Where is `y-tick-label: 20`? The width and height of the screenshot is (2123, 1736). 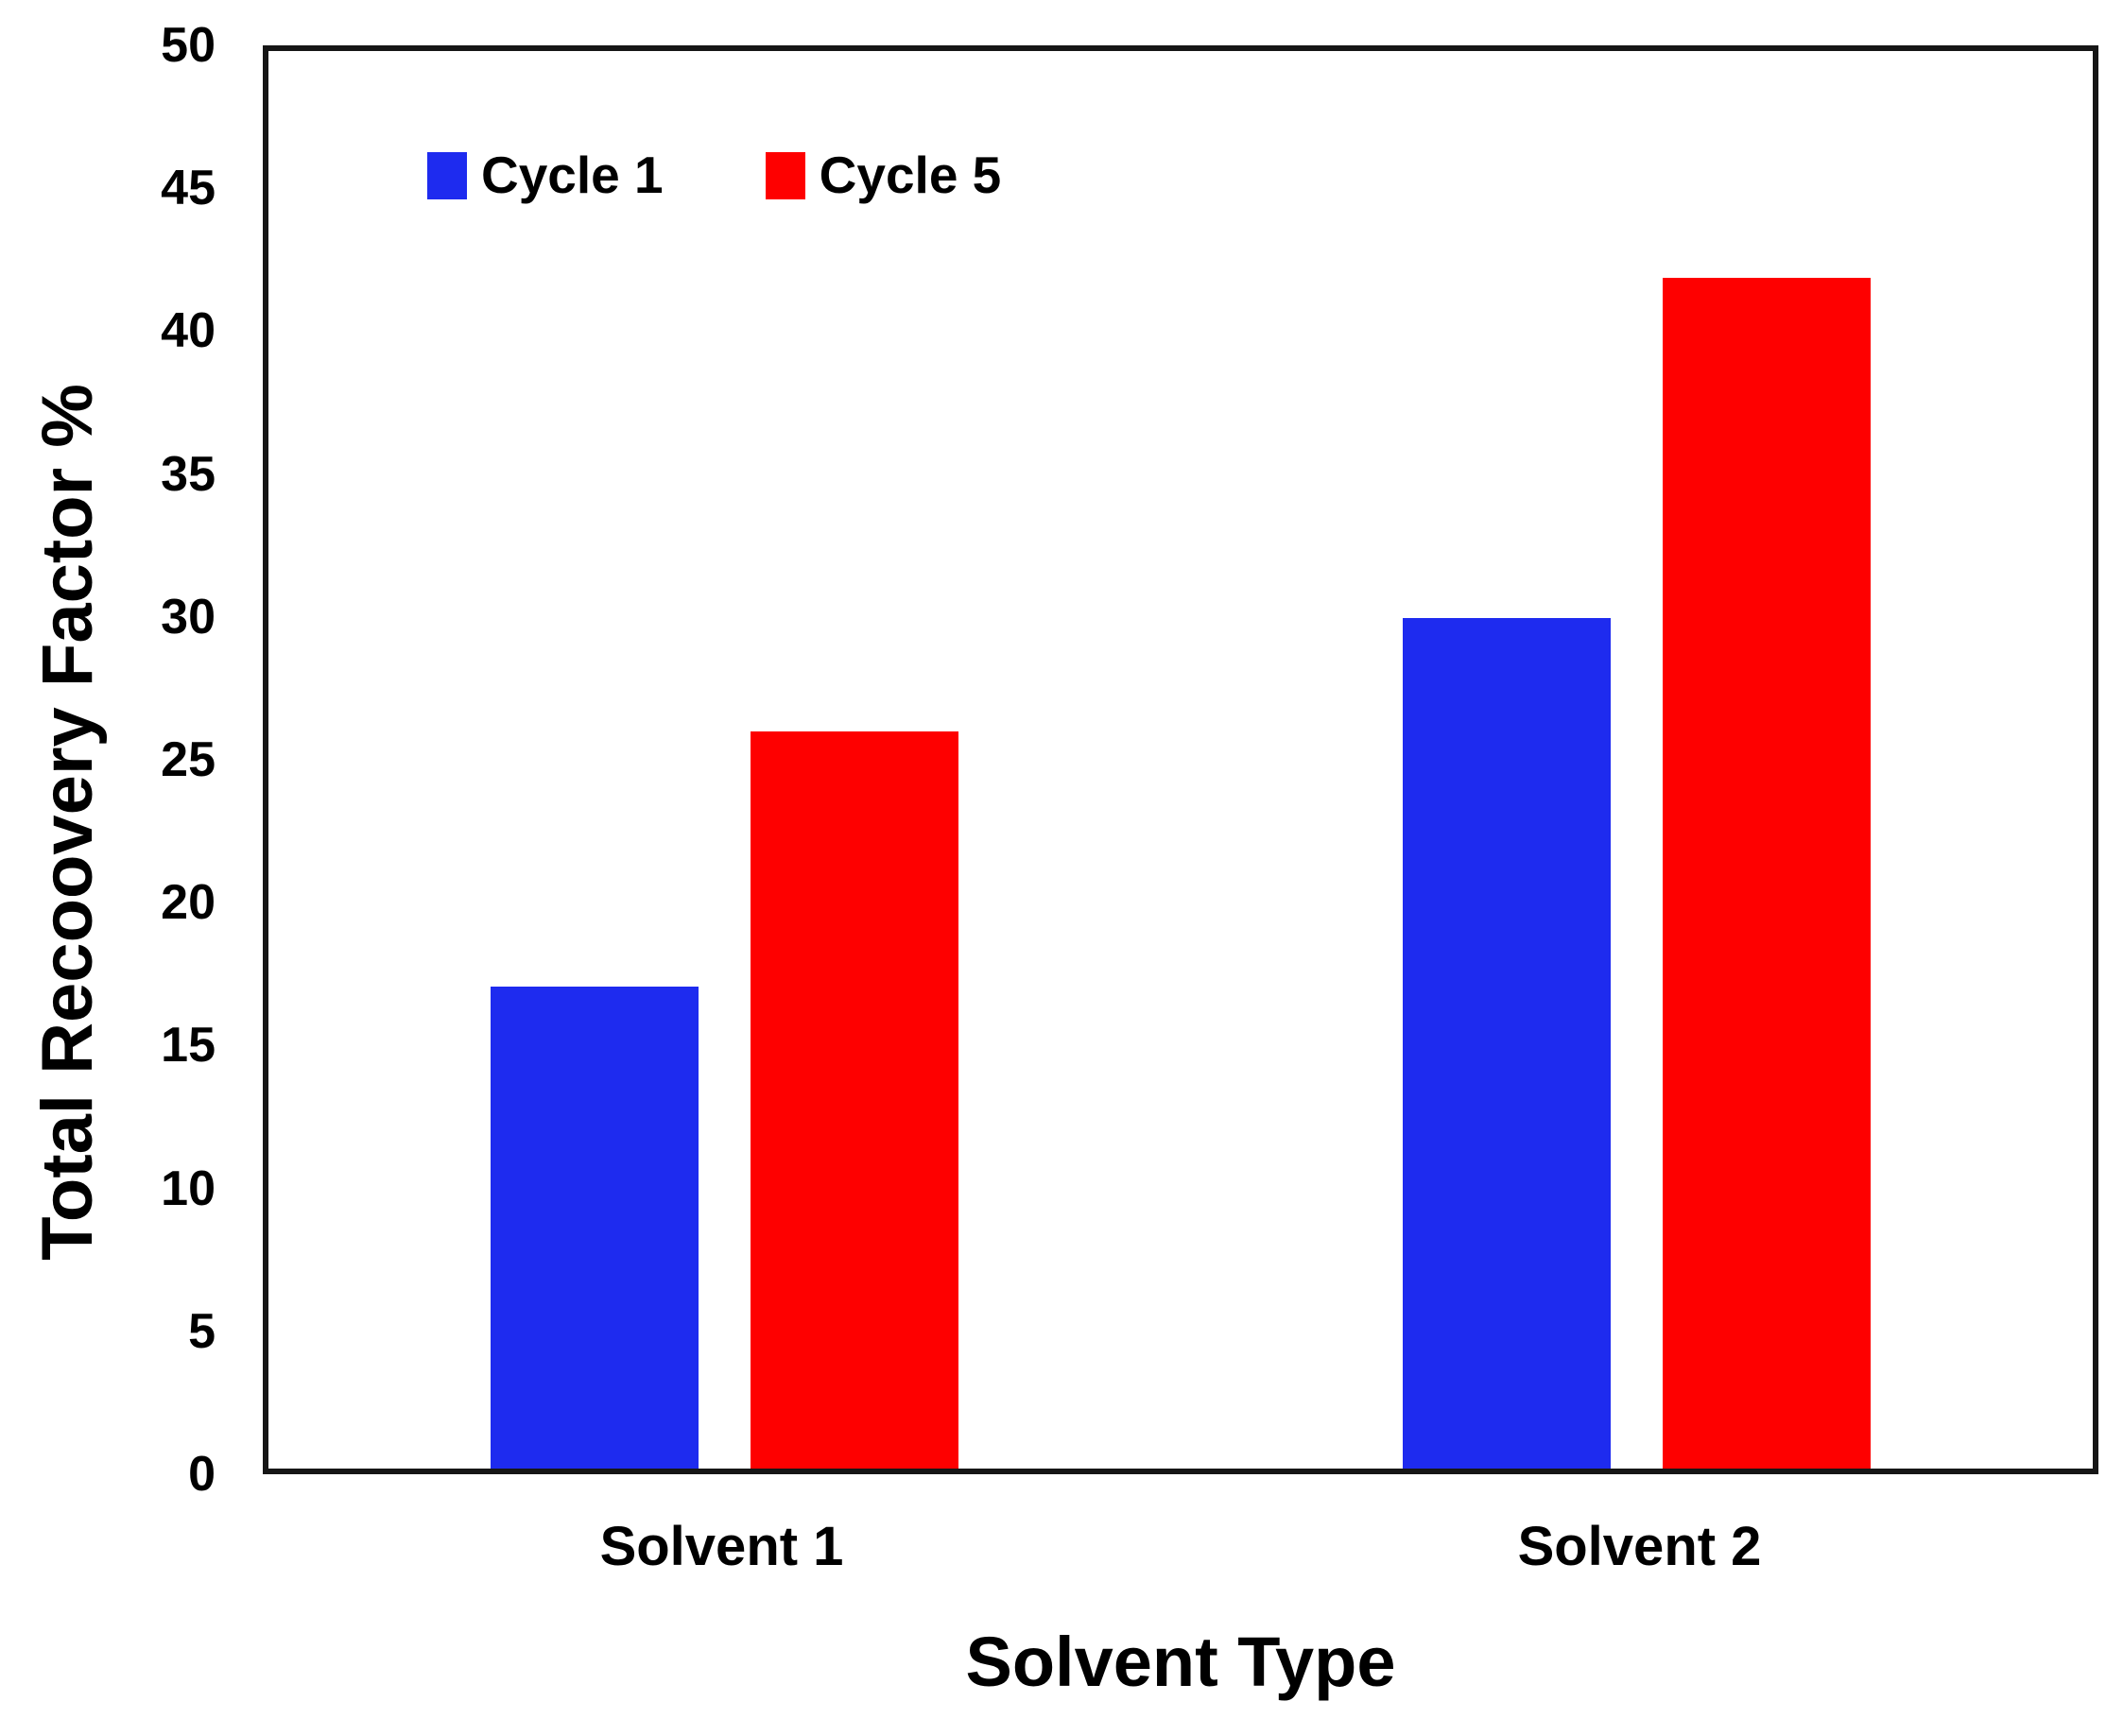
y-tick-label: 20 is located at coordinates (188, 903).